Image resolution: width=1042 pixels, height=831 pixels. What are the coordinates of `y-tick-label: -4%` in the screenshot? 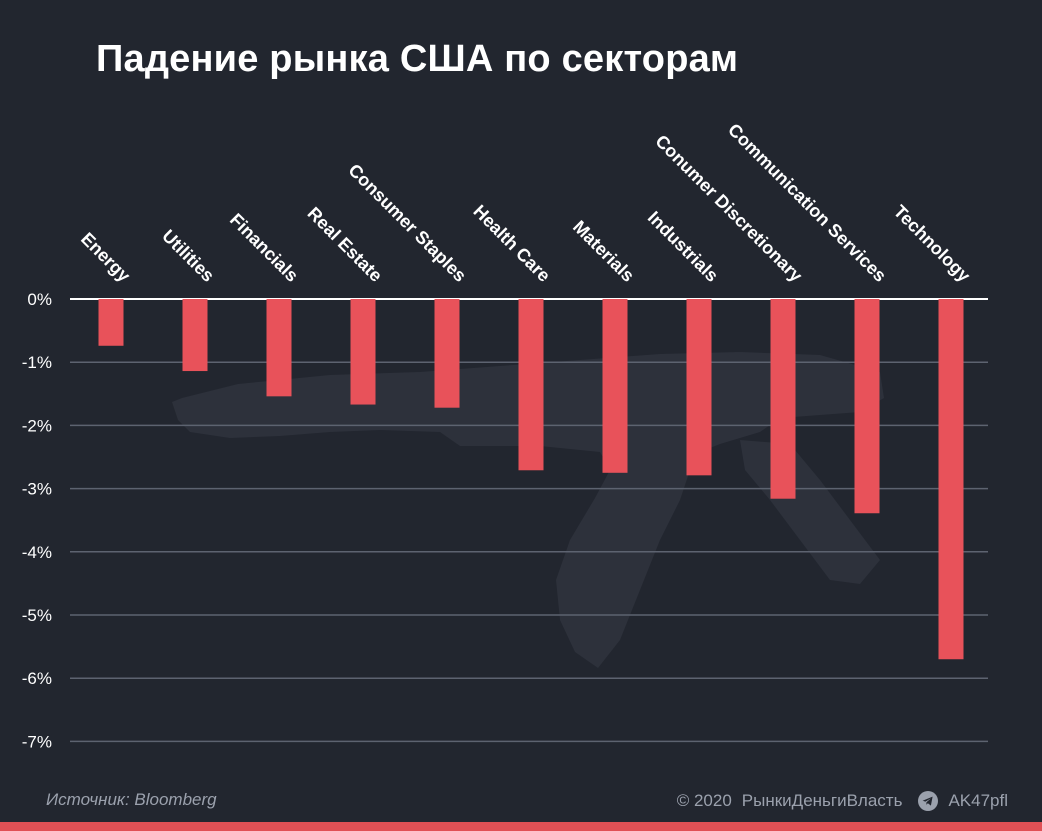 It's located at (37, 552).